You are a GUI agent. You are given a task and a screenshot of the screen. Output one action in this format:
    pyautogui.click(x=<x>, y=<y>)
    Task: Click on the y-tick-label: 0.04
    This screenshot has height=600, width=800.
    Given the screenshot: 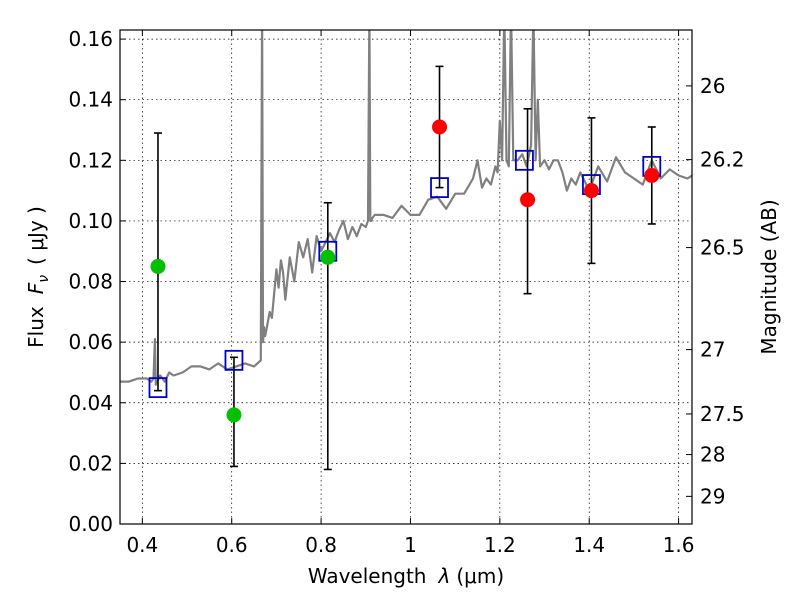 What is the action you would take?
    pyautogui.click(x=90, y=403)
    